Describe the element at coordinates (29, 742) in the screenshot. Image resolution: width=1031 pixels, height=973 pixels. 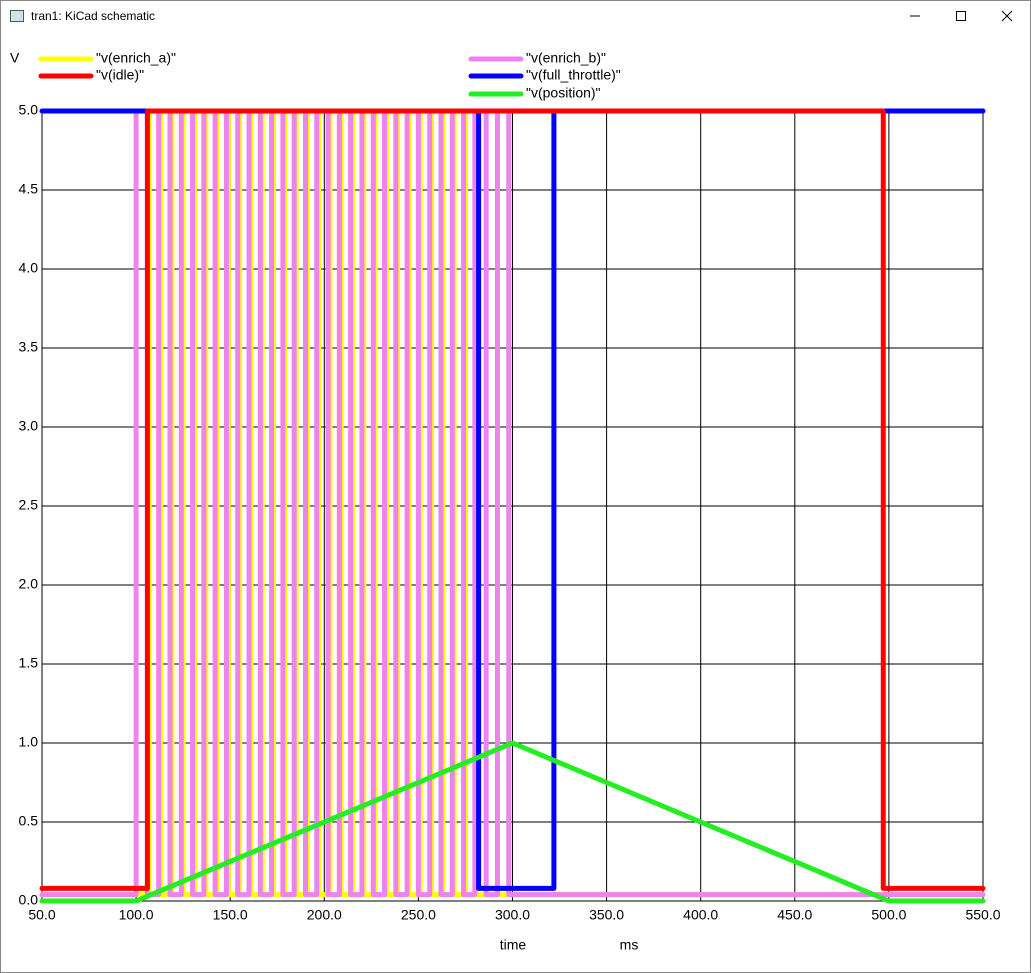
I see `y-tick-label: 1.0` at that location.